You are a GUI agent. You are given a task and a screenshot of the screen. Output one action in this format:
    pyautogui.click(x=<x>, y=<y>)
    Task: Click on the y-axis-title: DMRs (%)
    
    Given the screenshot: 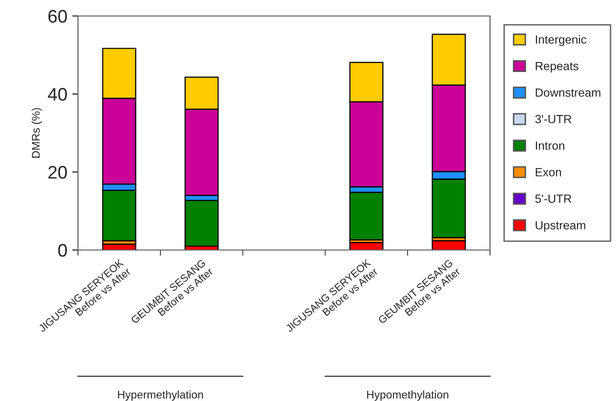 What is the action you would take?
    pyautogui.click(x=37, y=133)
    